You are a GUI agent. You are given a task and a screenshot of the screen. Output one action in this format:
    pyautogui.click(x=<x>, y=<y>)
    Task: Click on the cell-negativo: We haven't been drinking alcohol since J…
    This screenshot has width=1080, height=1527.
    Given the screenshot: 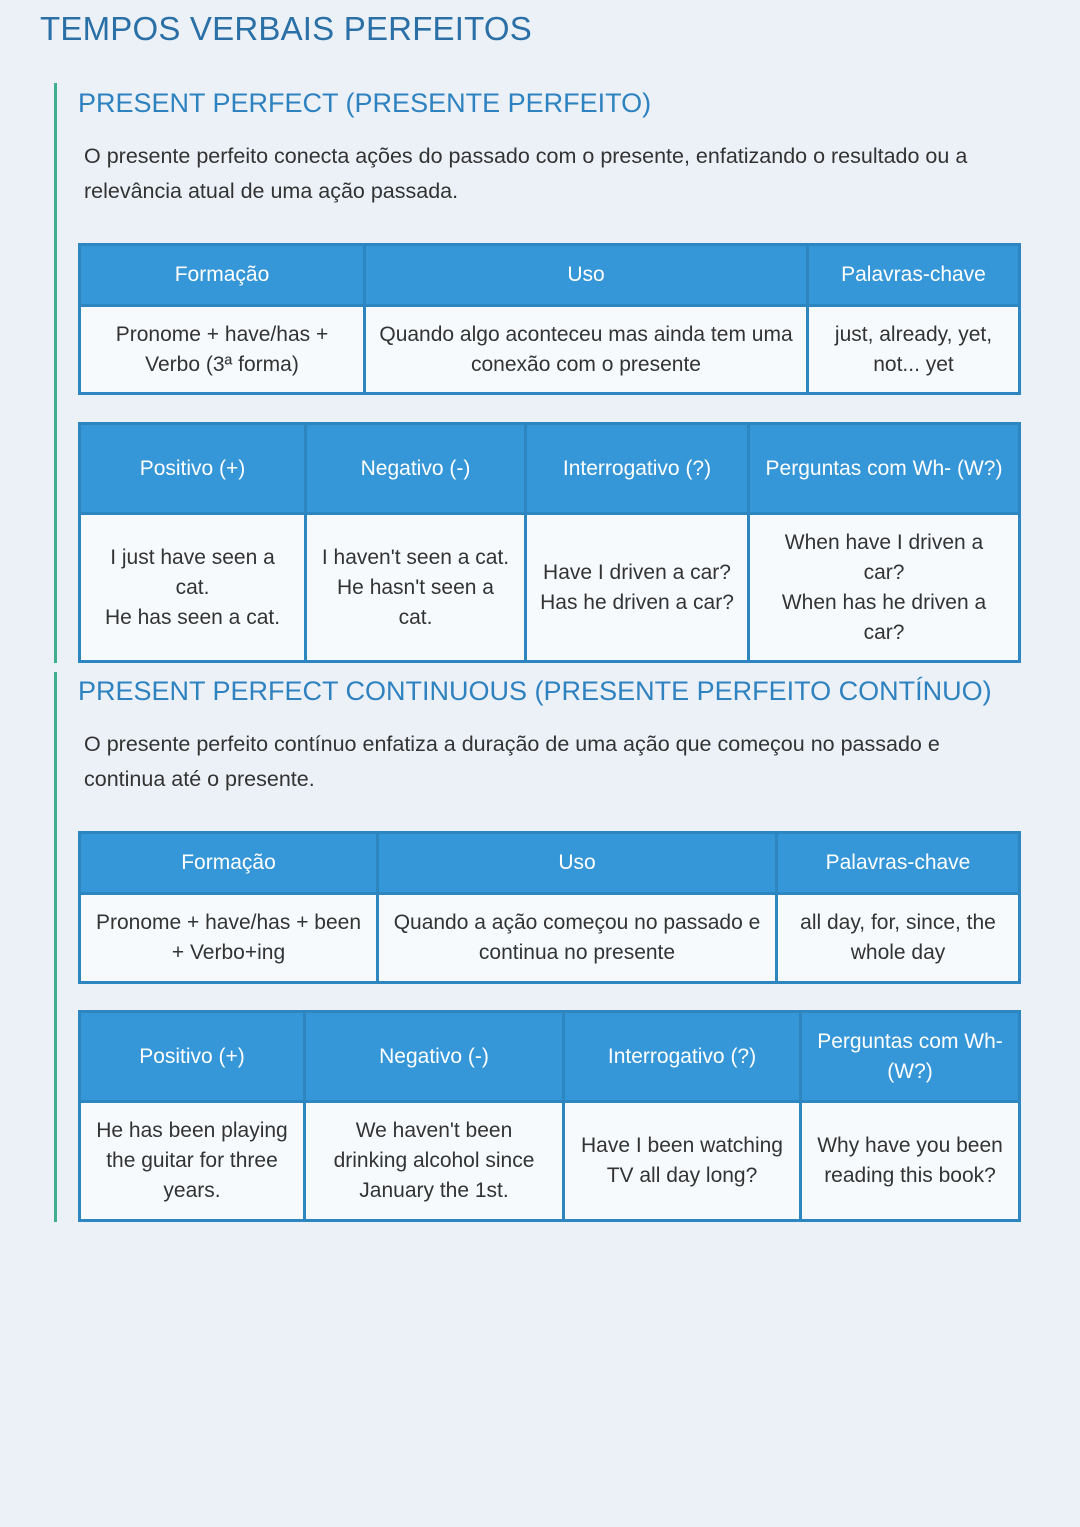 What is the action you would take?
    pyautogui.click(x=434, y=1161)
    